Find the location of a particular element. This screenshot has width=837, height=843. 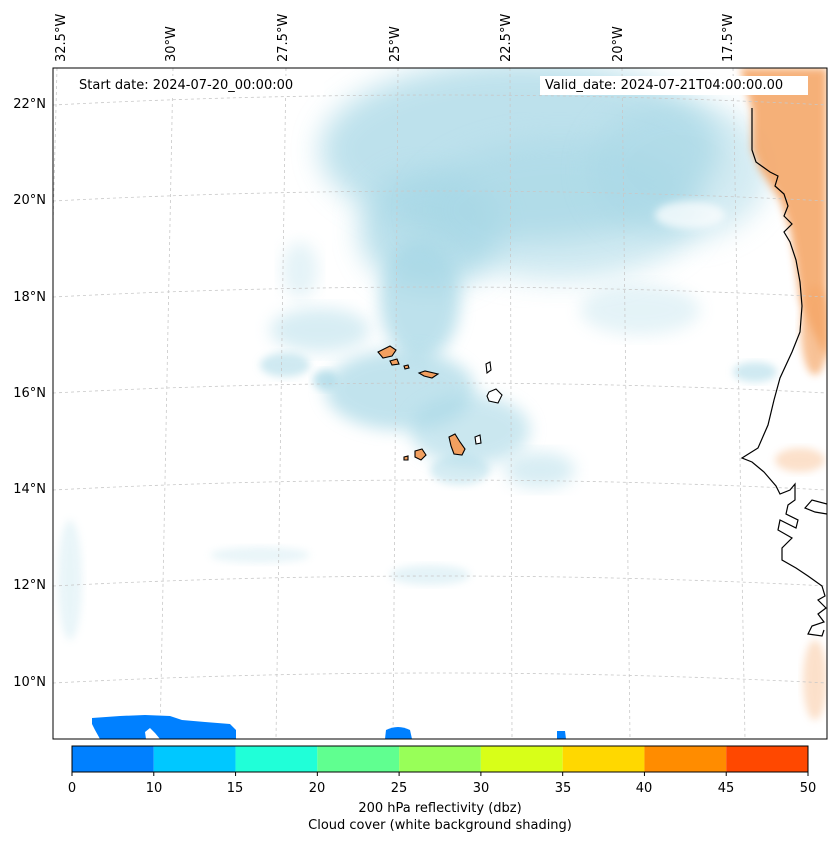

lon-label-20w: 20°W is located at coordinates (618, 44).